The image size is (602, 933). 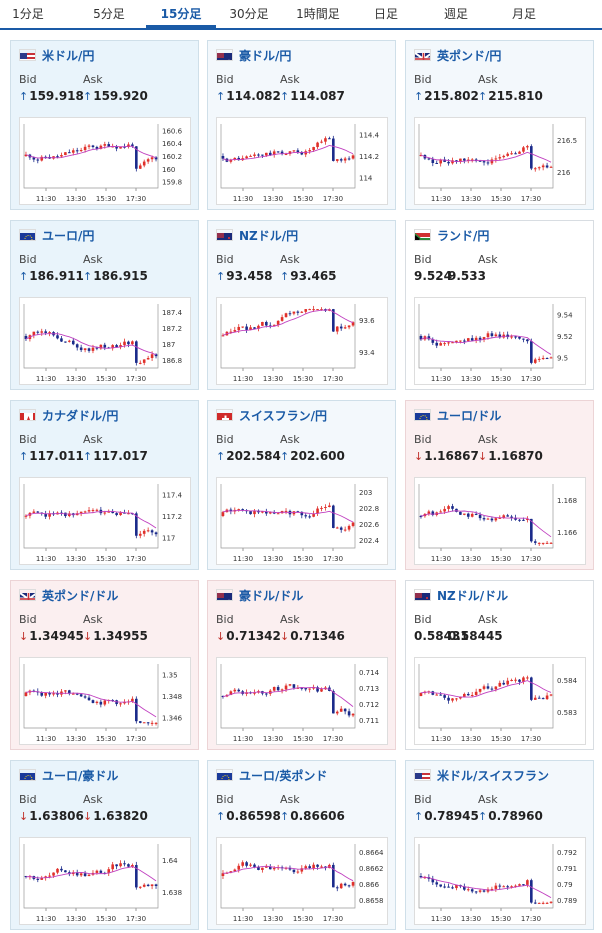 I want to click on pair-title-link: スイスフラン/円, so click(x=271, y=415).